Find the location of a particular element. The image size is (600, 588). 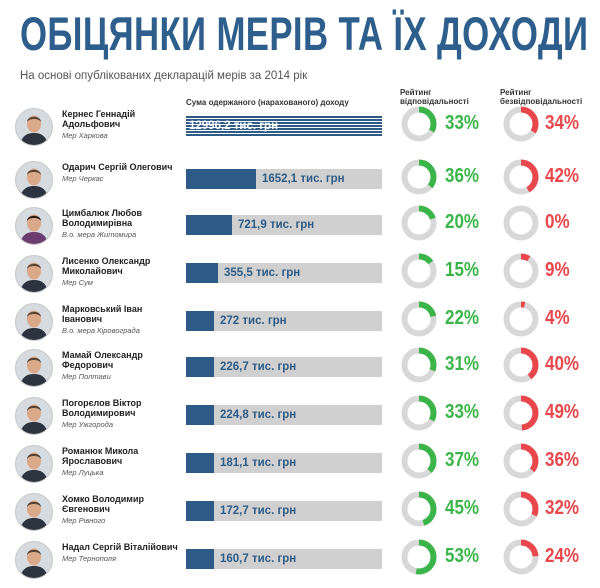

income-bar-track: 224,8 тис. грн is located at coordinates (284, 415).